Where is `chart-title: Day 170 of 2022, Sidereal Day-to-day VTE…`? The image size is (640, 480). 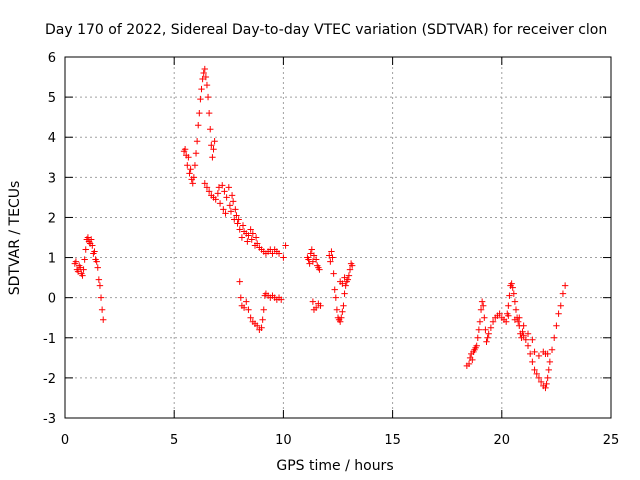
chart-title: Day 170 of 2022, Sidereal Day-to-day VTE… is located at coordinates (326, 30).